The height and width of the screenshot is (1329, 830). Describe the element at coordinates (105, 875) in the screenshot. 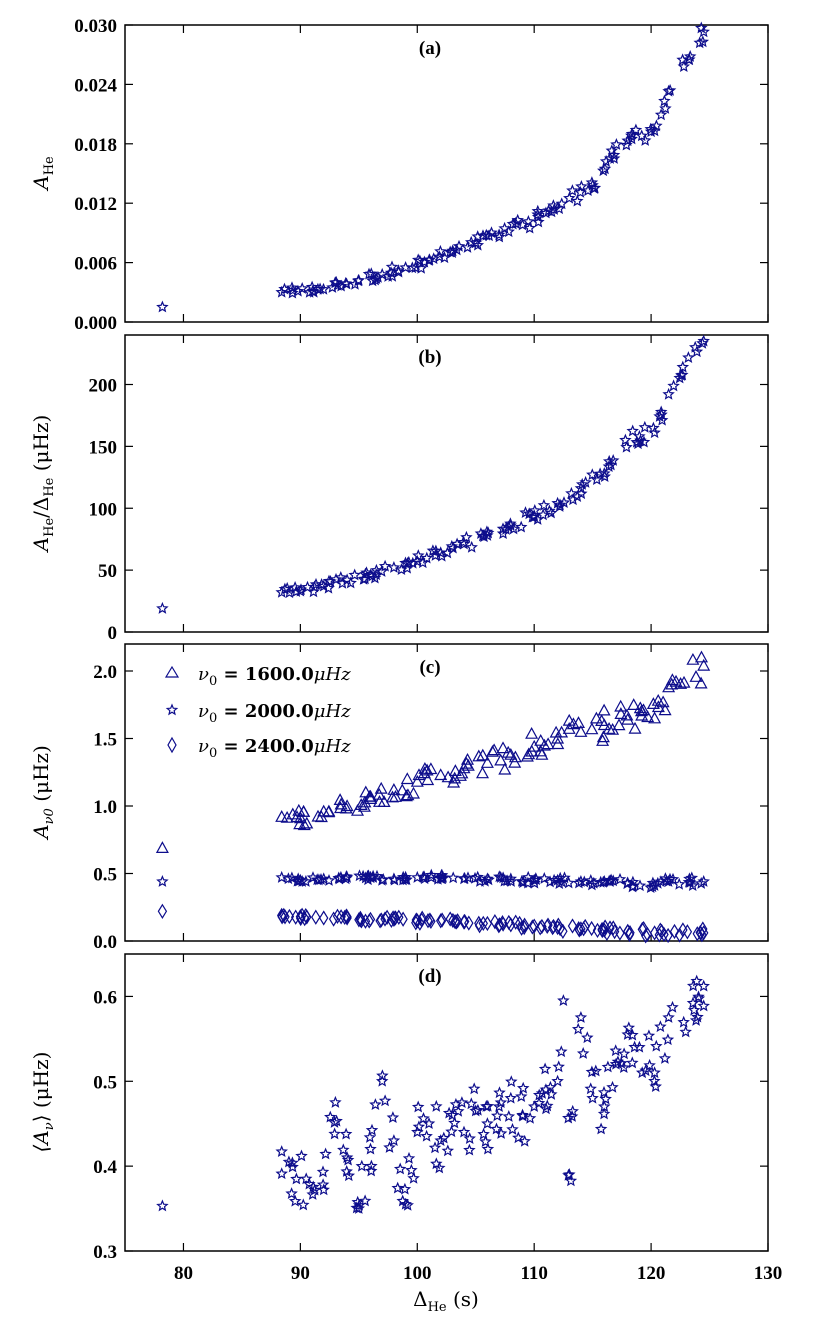

I see `y-tick-label: 0.5` at that location.